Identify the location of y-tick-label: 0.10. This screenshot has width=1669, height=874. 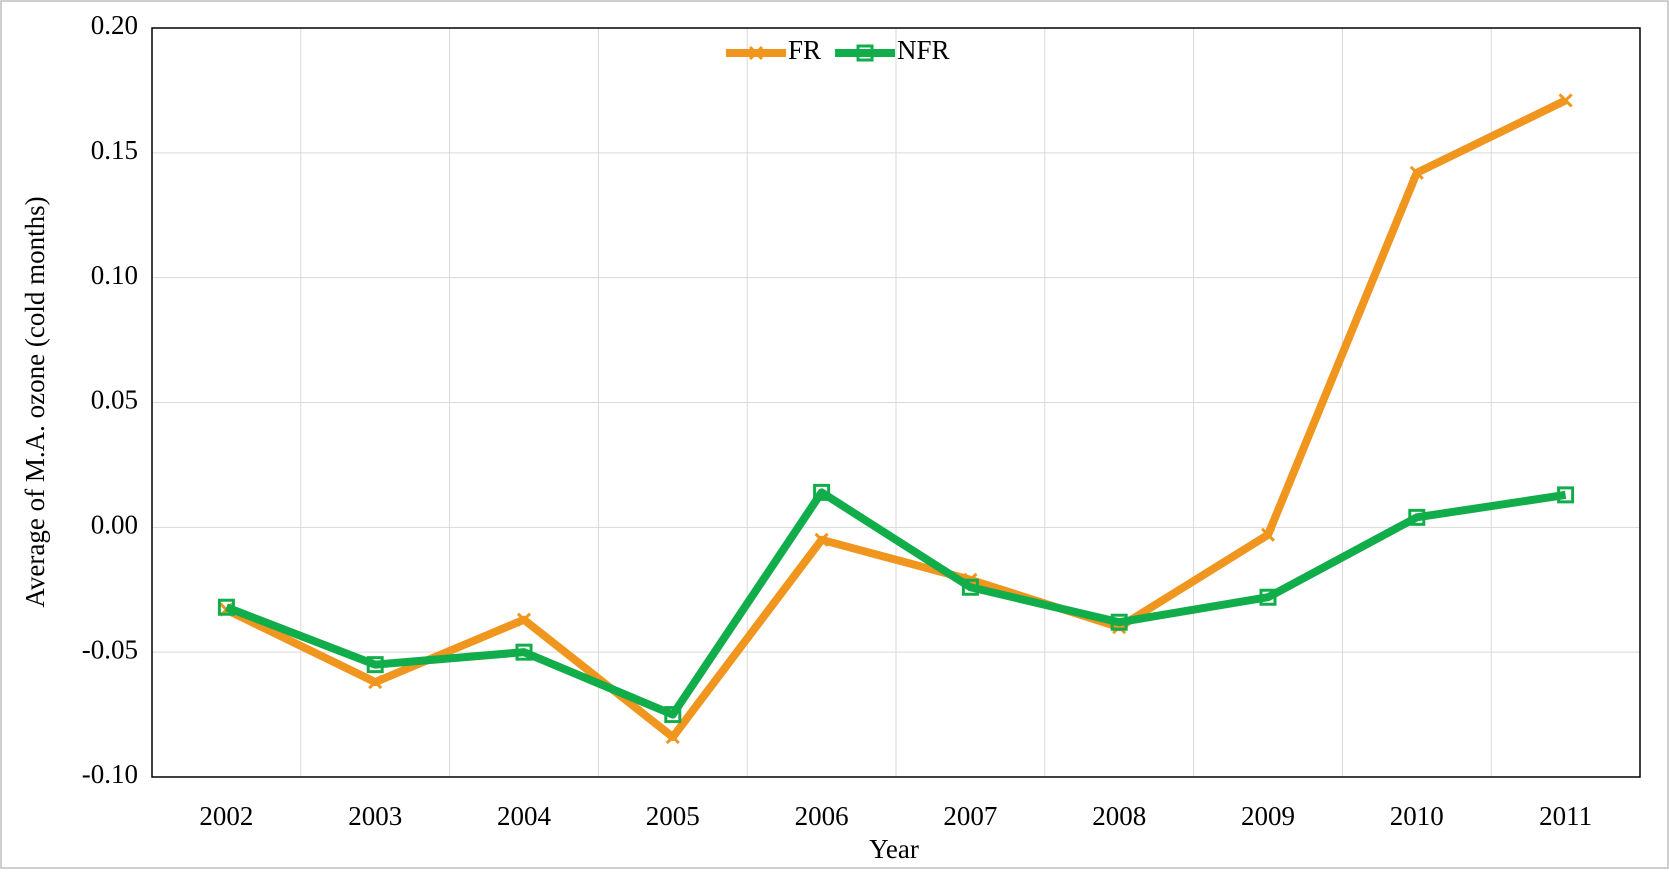
(114, 275).